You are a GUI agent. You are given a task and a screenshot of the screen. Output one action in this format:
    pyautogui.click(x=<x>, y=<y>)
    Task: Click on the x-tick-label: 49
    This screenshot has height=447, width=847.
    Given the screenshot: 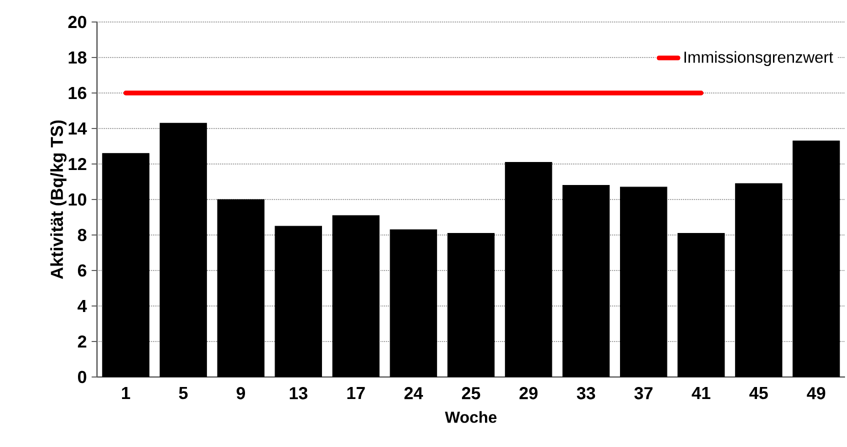 What is the action you would take?
    pyautogui.click(x=816, y=393)
    